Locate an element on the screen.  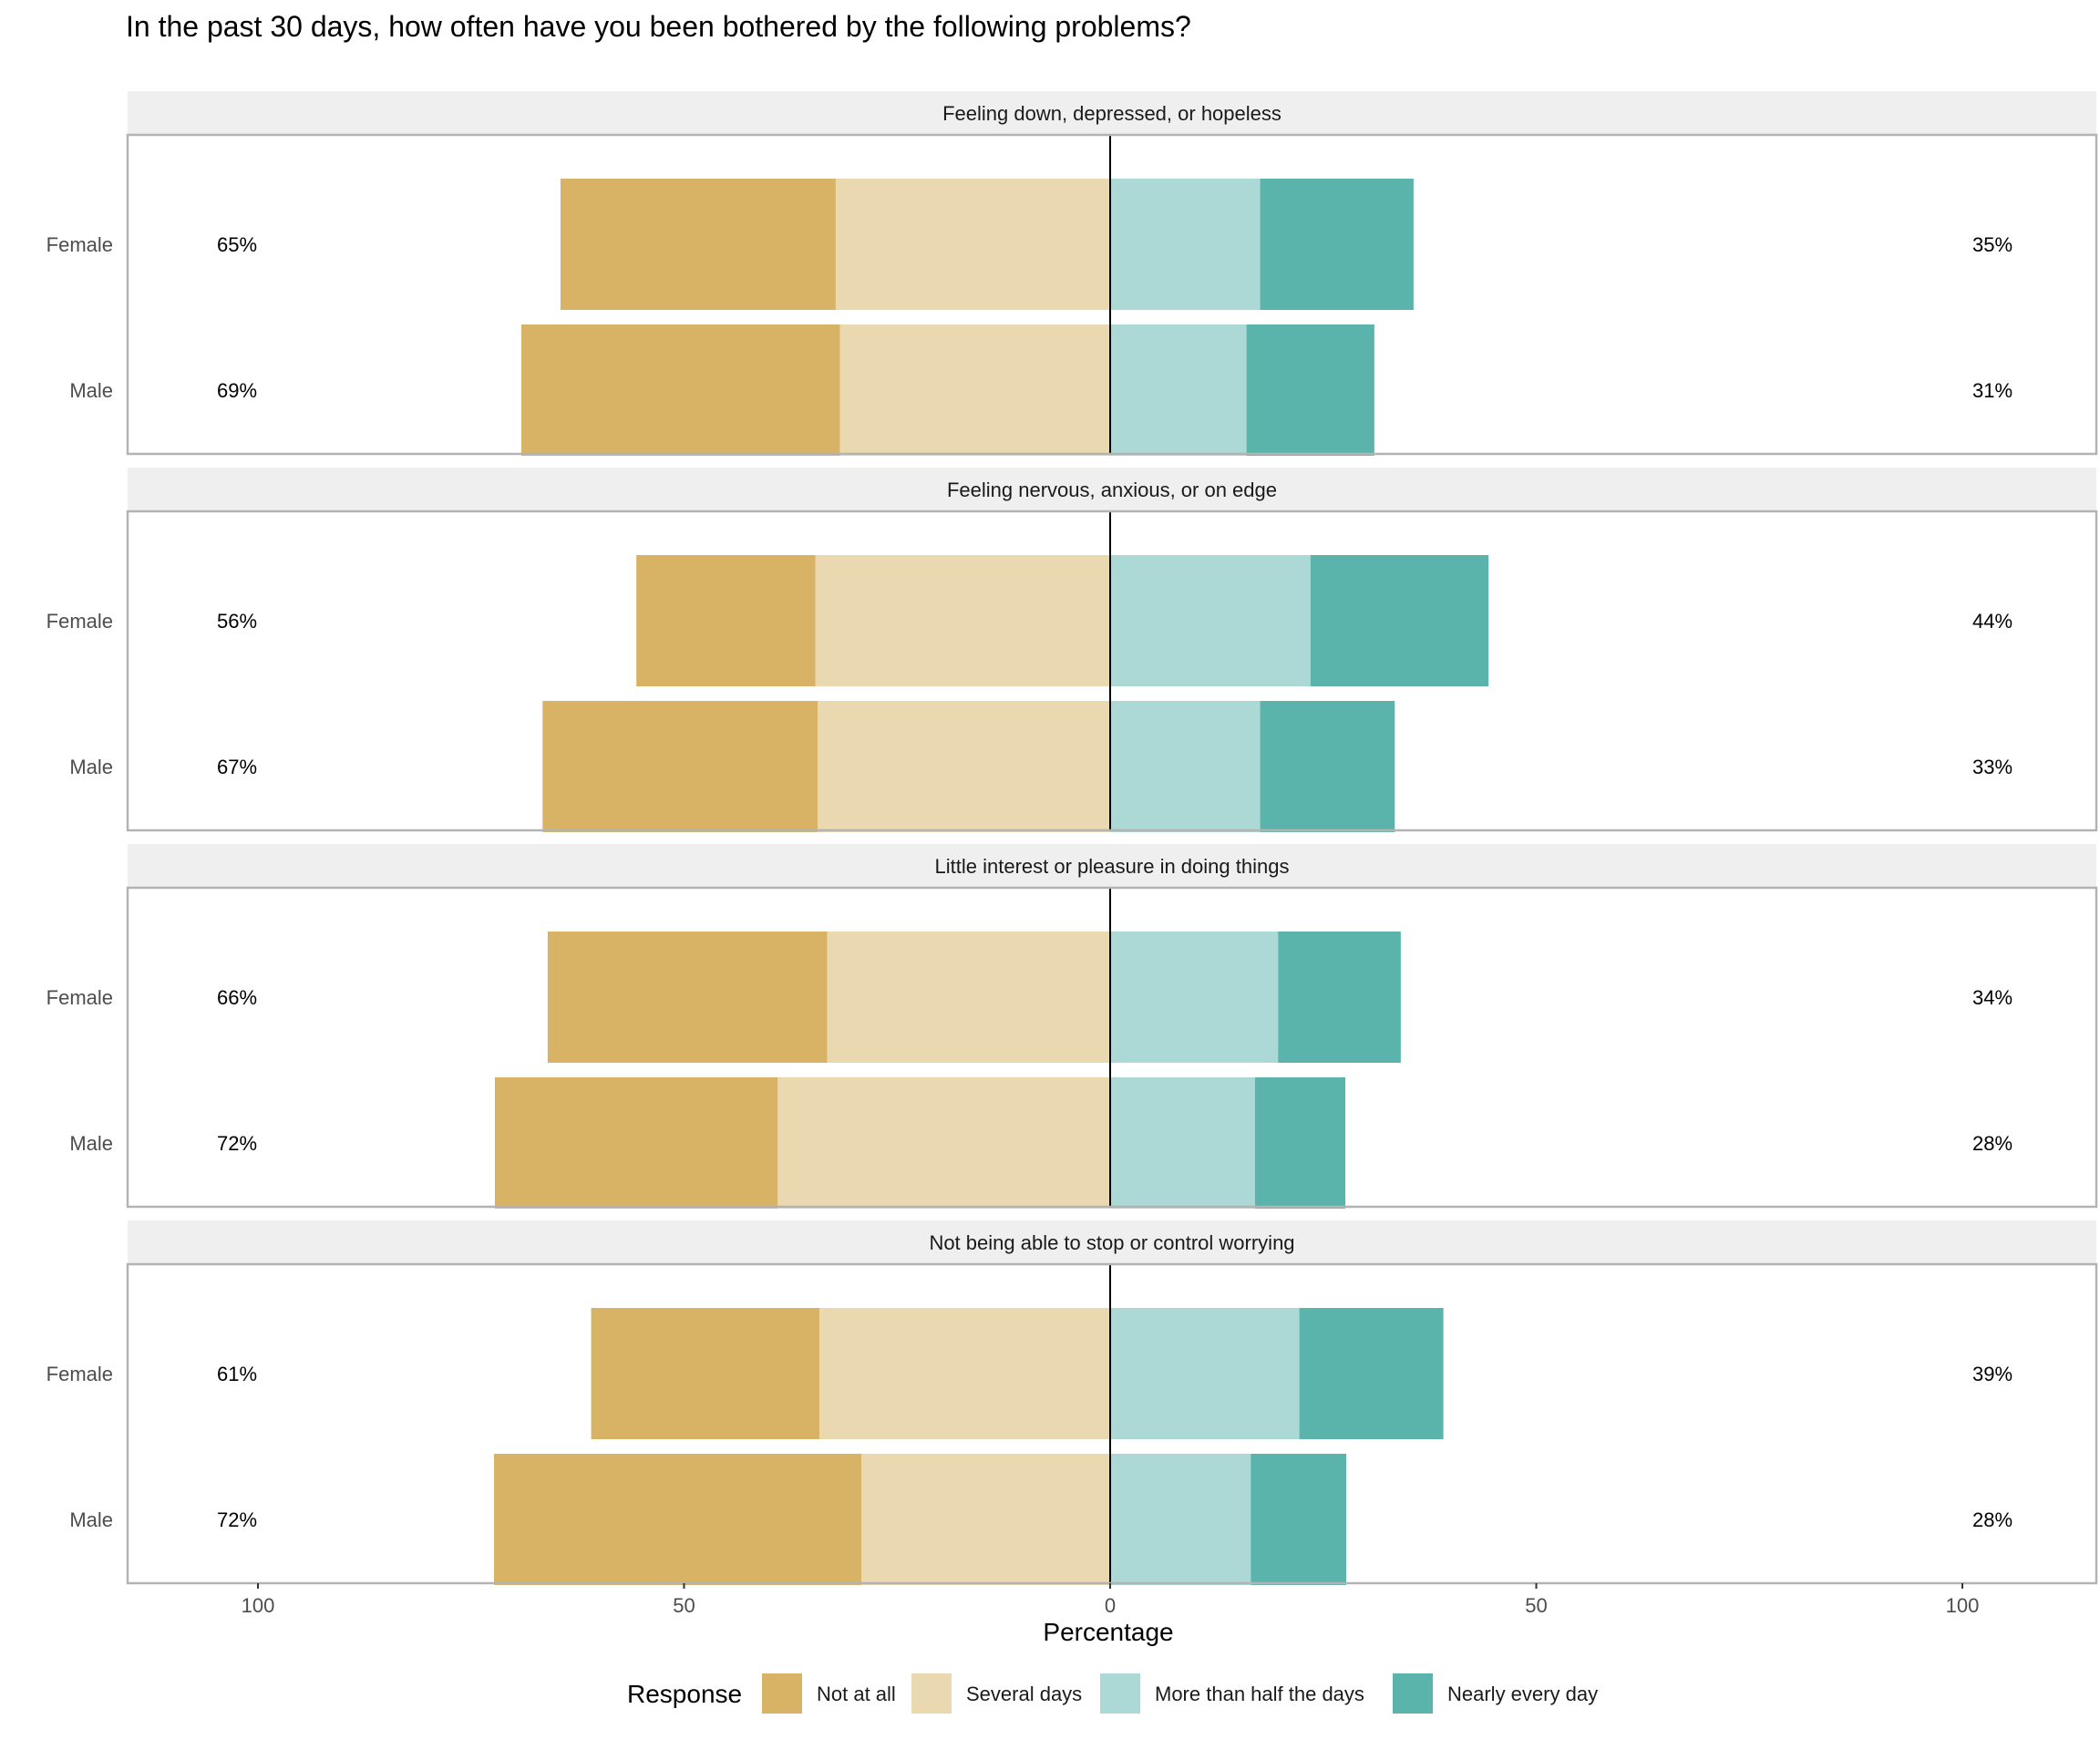
right-percent-label: 34% is located at coordinates (1992, 998).